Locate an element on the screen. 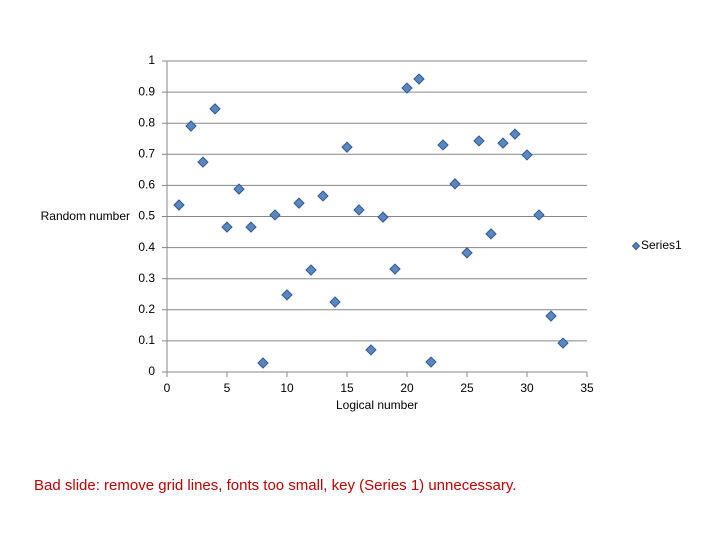  x-tick-label: 20 is located at coordinates (407, 388).